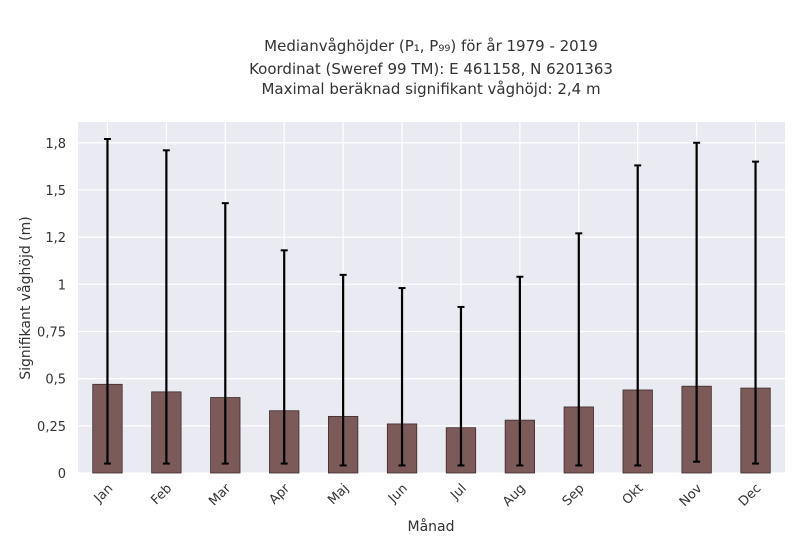 The image size is (800, 550). I want to click on x-tick-label: Sep, so click(574, 495).